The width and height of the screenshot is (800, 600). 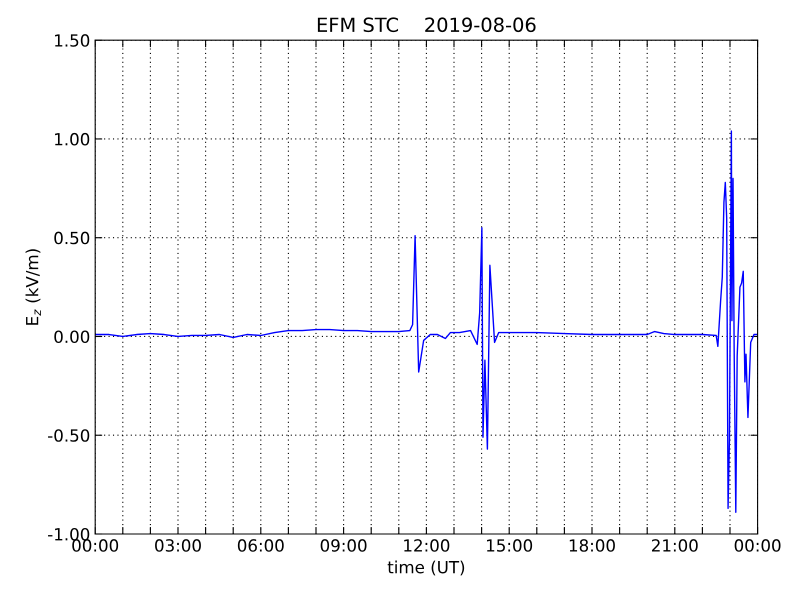 What do you see at coordinates (72, 40) in the screenshot?
I see `y-tick-label: 1.50` at bounding box center [72, 40].